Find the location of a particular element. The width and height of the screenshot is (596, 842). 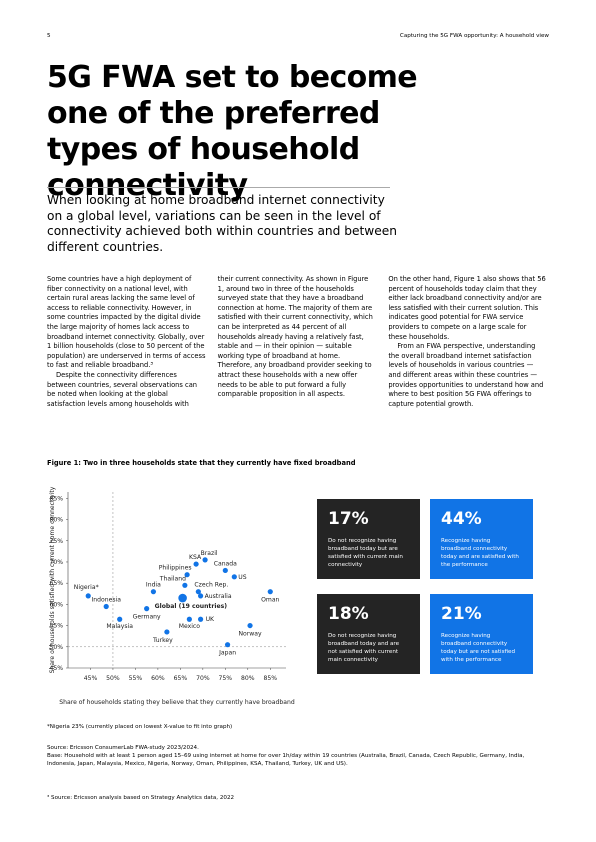

point-label: Oman is located at coordinates (270, 600).